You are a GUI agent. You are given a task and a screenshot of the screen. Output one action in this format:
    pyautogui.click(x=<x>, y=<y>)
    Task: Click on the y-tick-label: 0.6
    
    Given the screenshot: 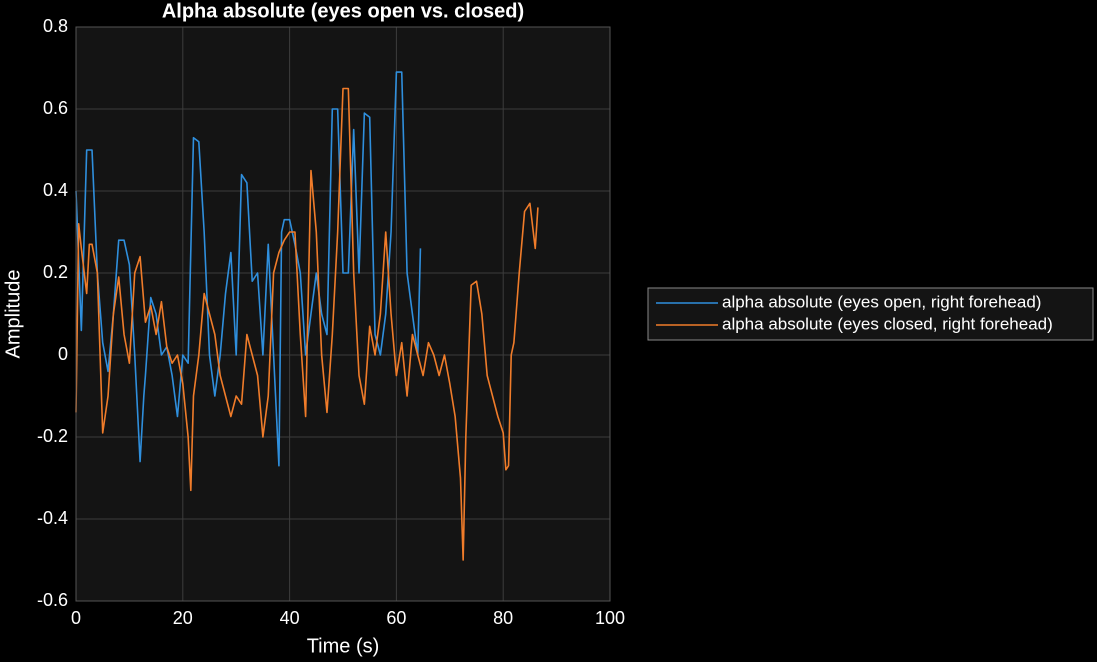 What is the action you would take?
    pyautogui.click(x=55, y=108)
    